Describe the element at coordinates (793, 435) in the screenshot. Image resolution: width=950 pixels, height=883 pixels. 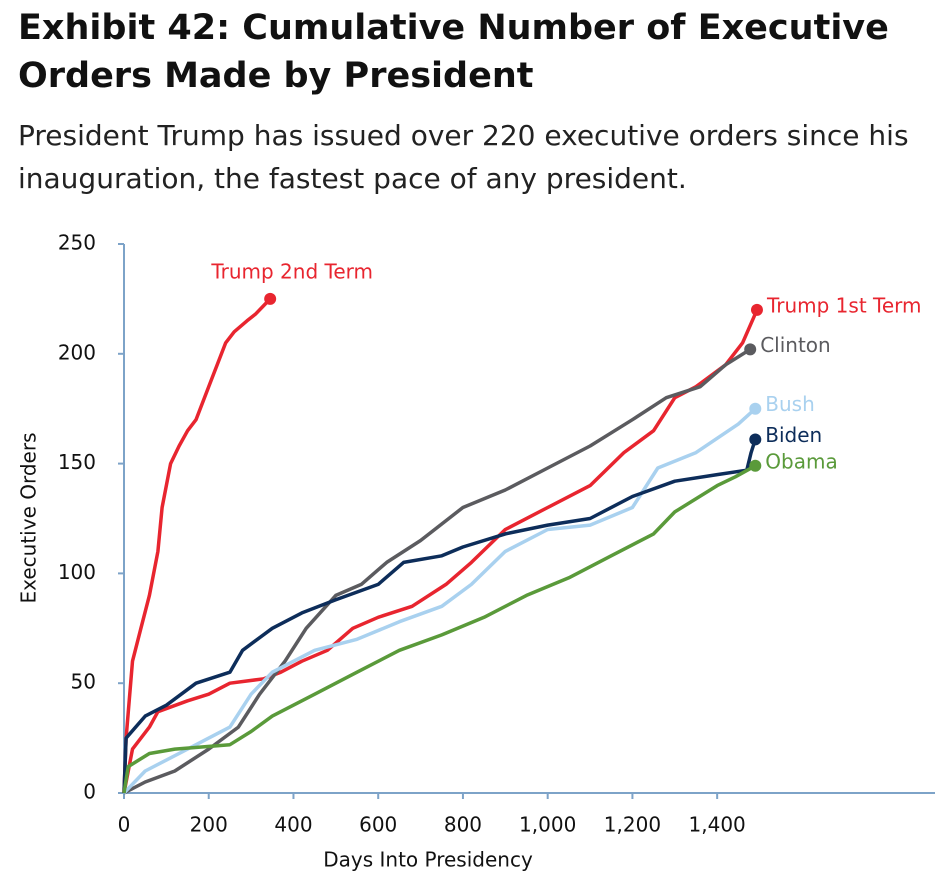
I see `series-label: Biden` at that location.